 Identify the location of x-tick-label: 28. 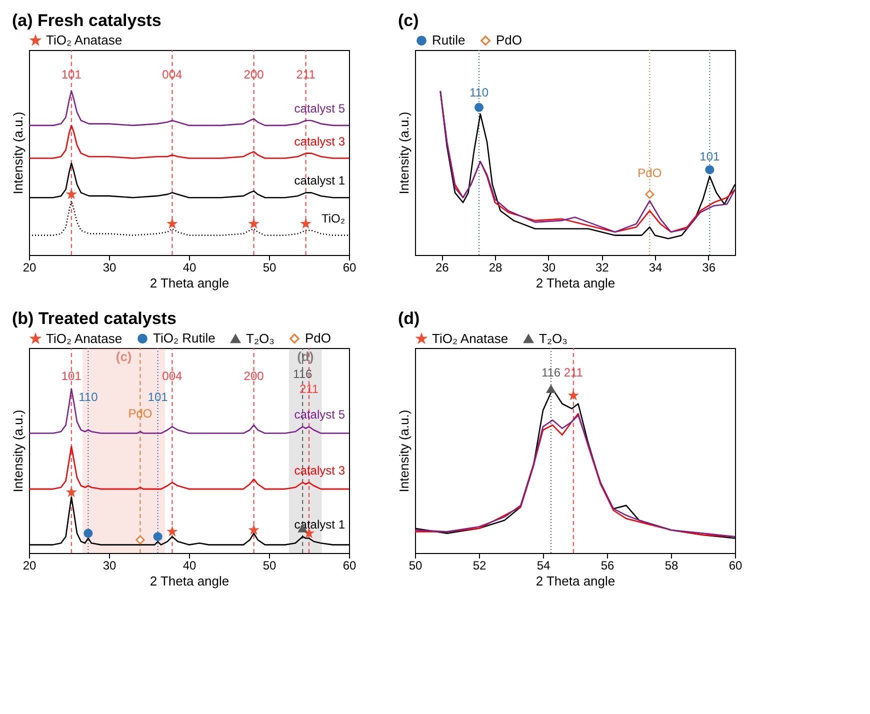
(495, 267).